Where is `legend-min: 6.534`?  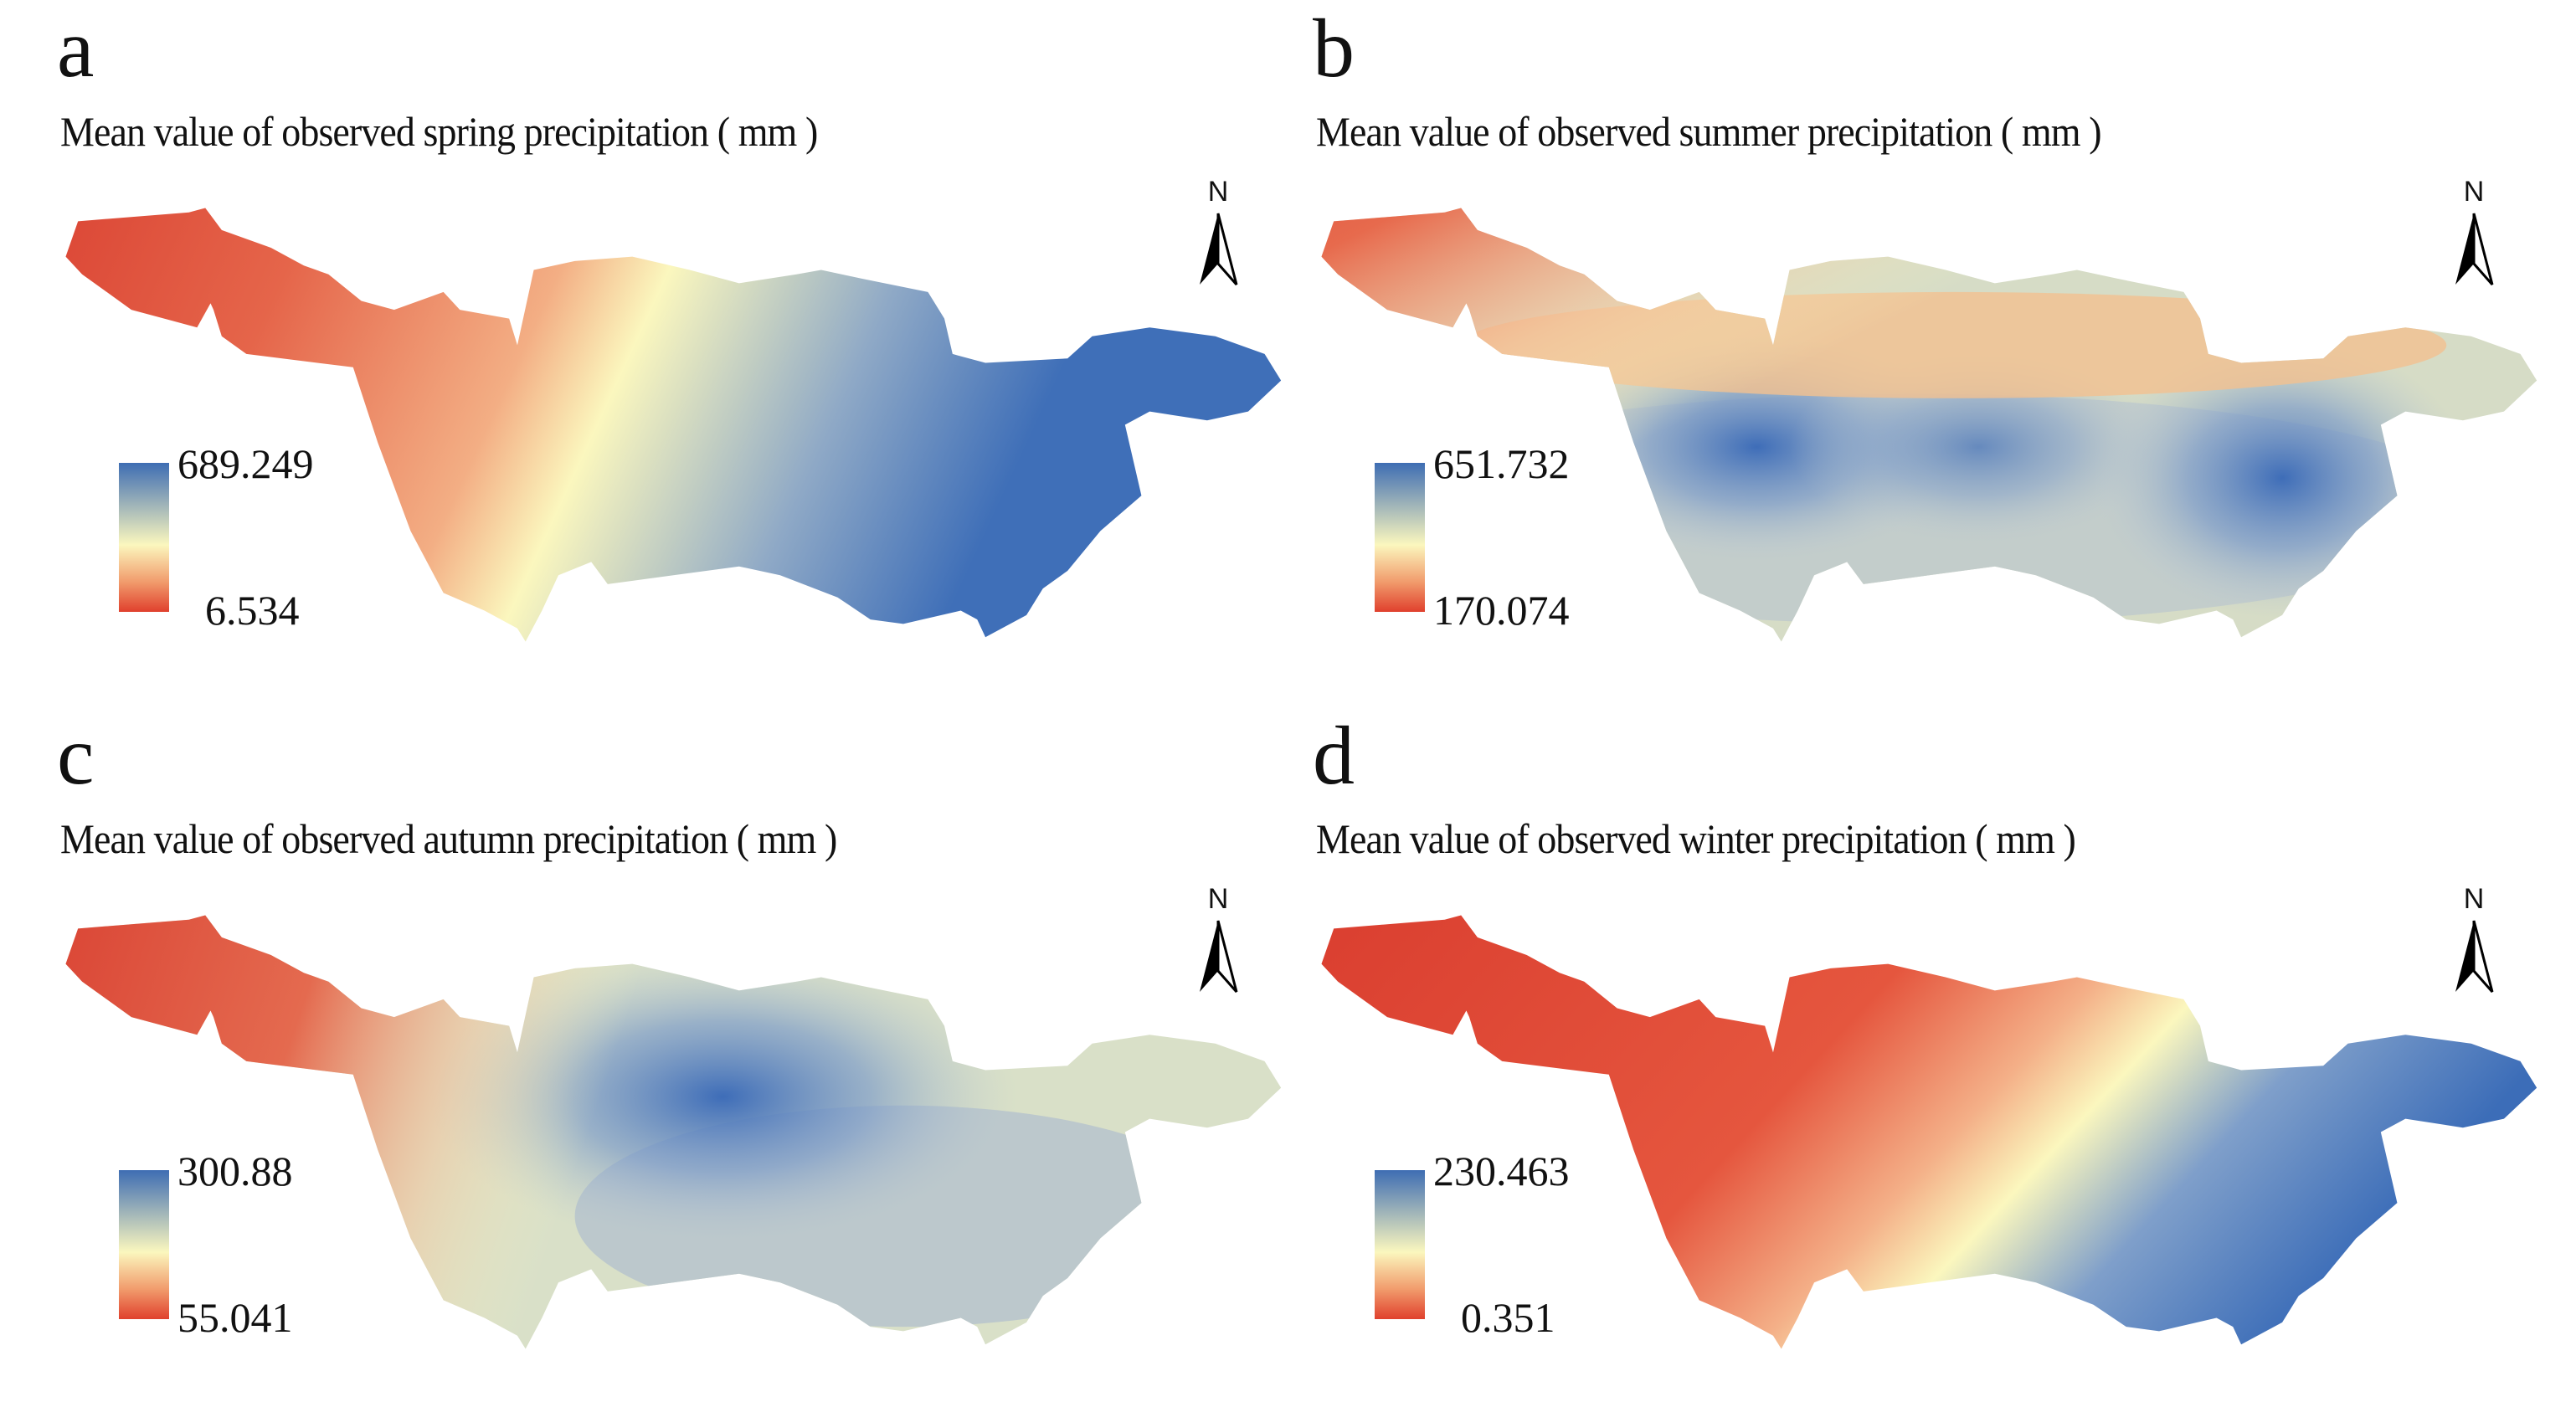
legend-min: 6.534 is located at coordinates (253, 611).